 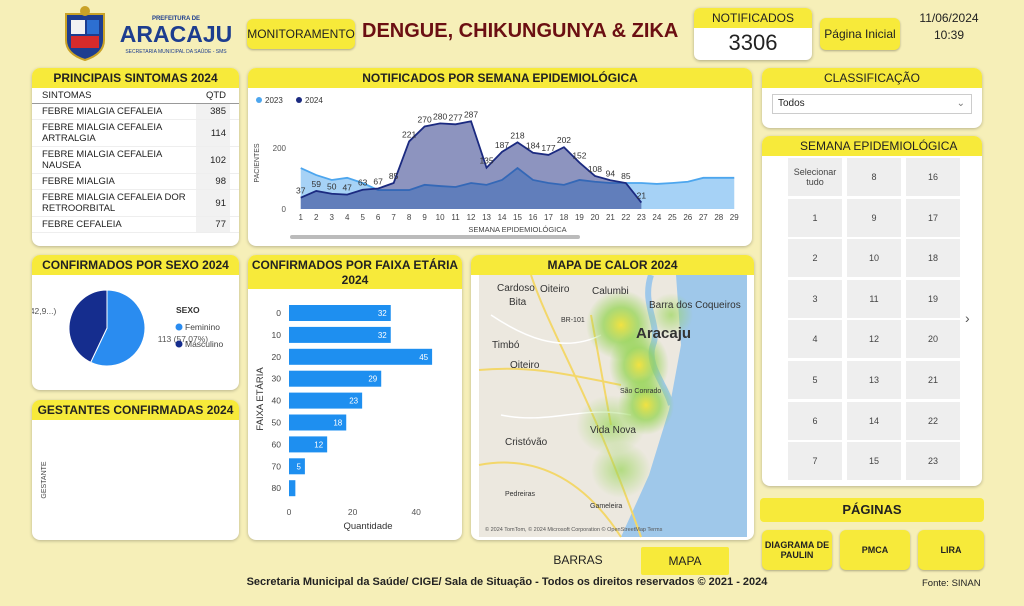 I want to click on symptom-cell: FEBRE MIALGIA CEFALEIA ARTRALGIA, so click(x=102, y=133).